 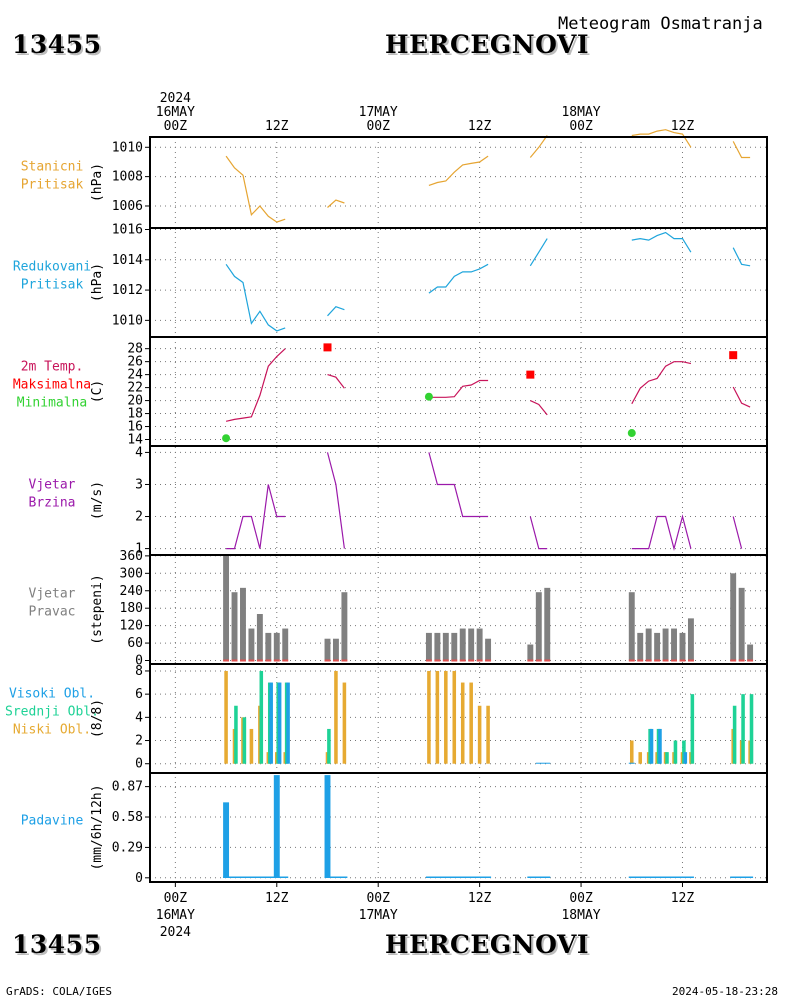 What do you see at coordinates (139, 694) in the screenshot?
I see `y-tick-label: 6` at bounding box center [139, 694].